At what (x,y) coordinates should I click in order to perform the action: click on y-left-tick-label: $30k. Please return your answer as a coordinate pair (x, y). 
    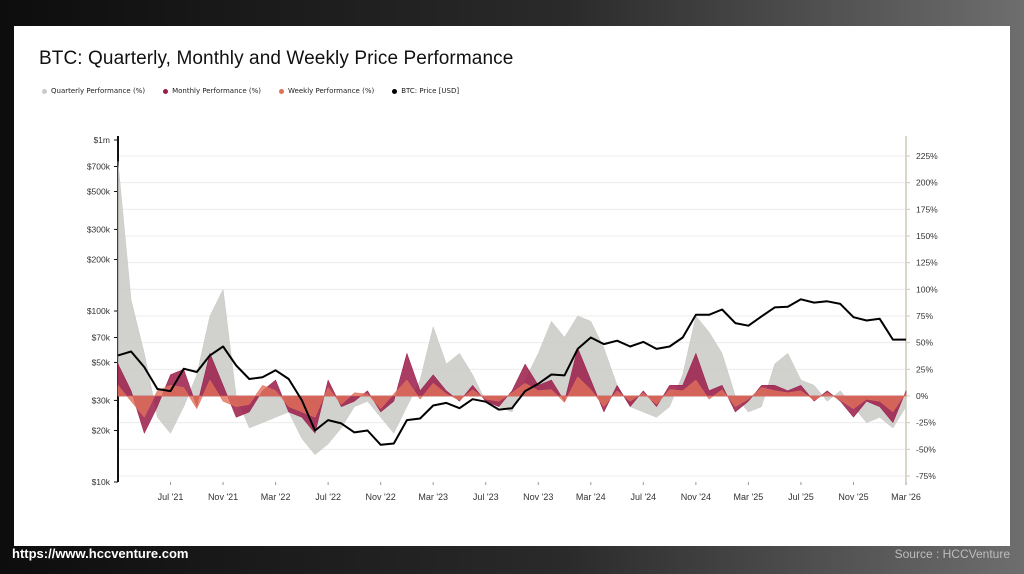
    Looking at the image, I should click on (101, 400).